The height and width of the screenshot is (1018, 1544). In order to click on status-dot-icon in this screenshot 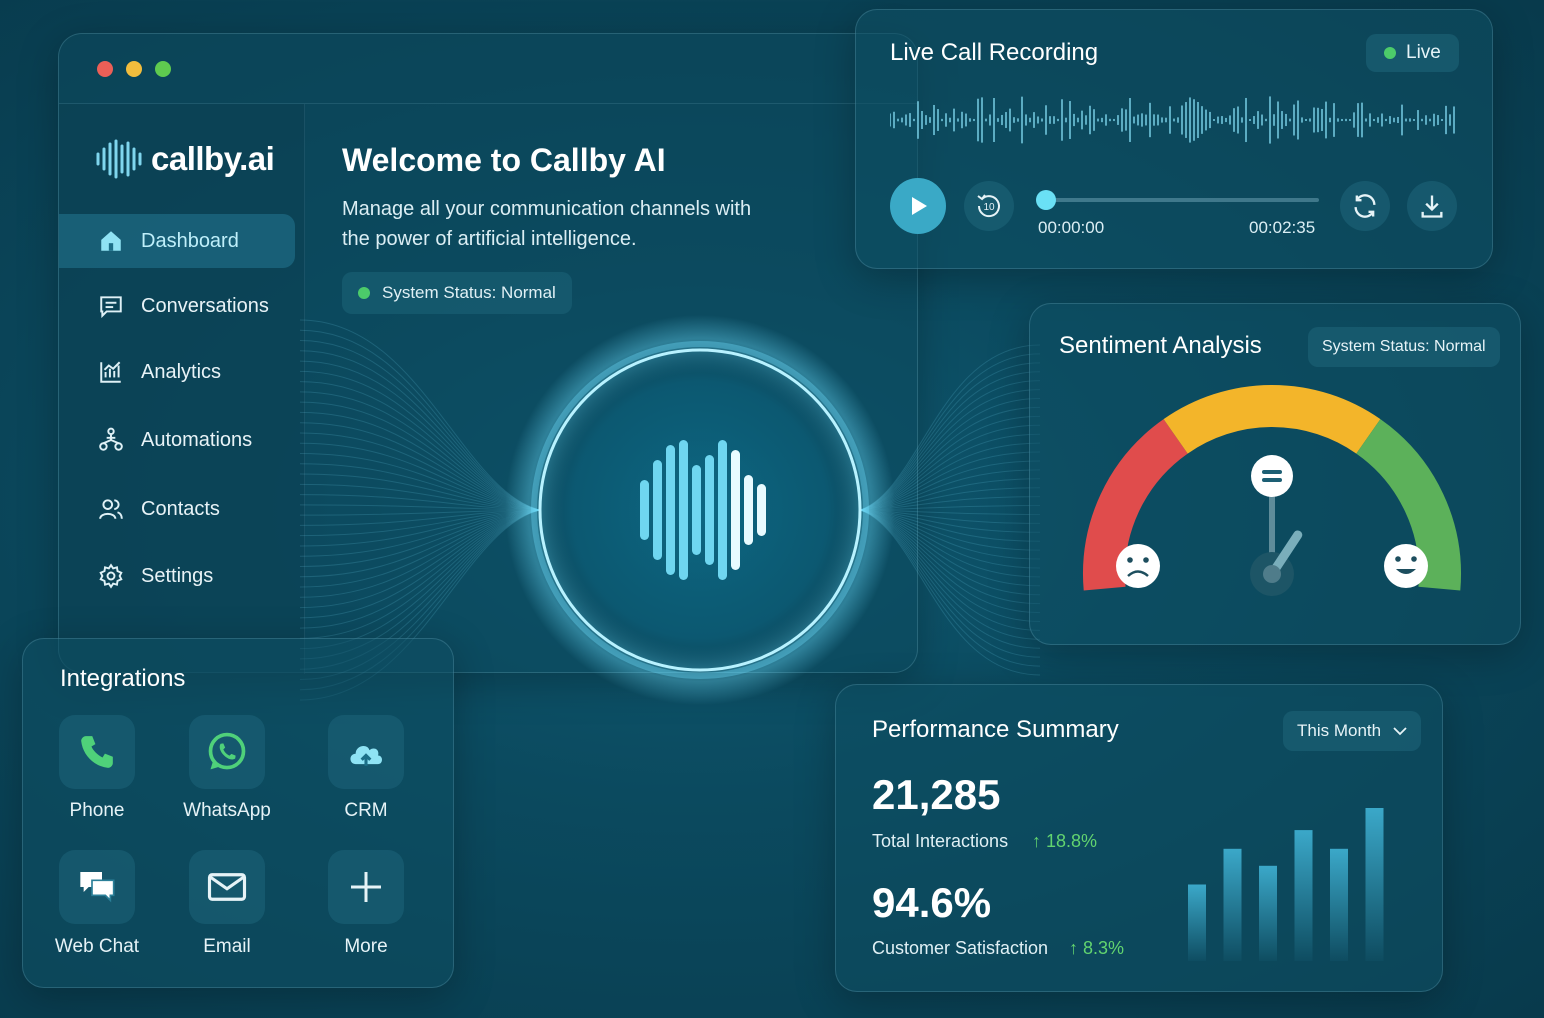, I will do `click(364, 293)`.